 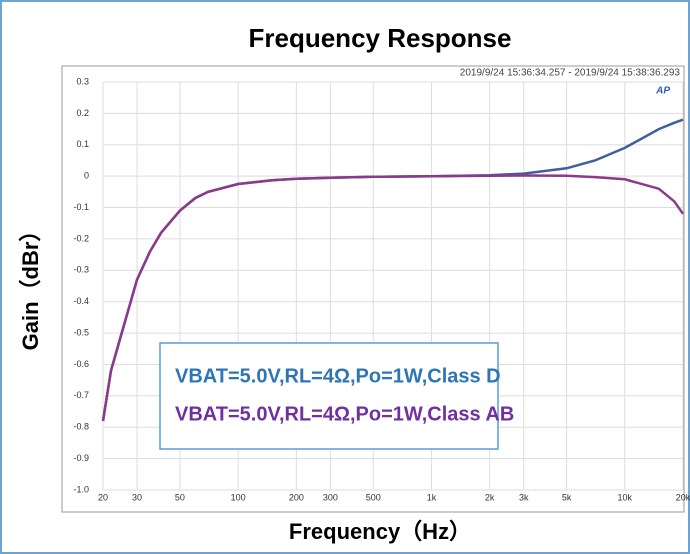 I want to click on y-tick-label: -0.3, so click(x=81, y=270).